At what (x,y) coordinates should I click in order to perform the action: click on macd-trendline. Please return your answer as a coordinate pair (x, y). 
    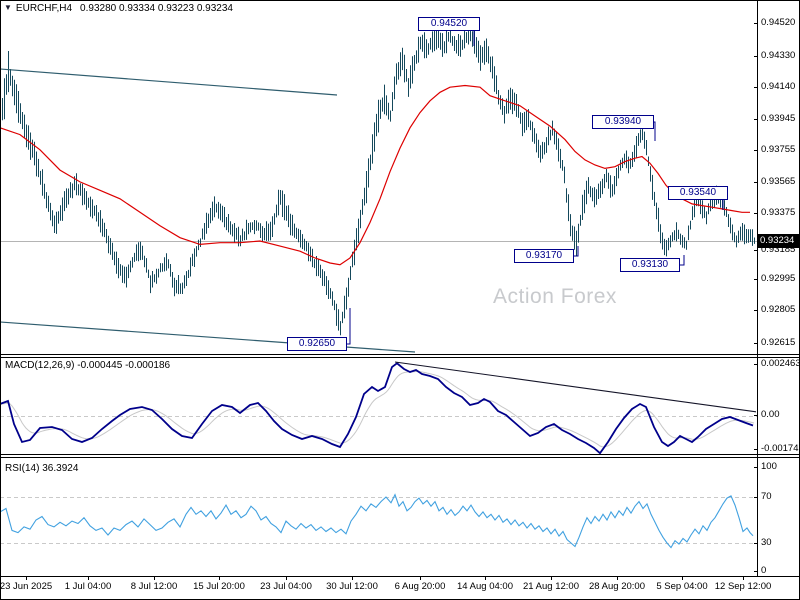
    Looking at the image, I should click on (575, 387).